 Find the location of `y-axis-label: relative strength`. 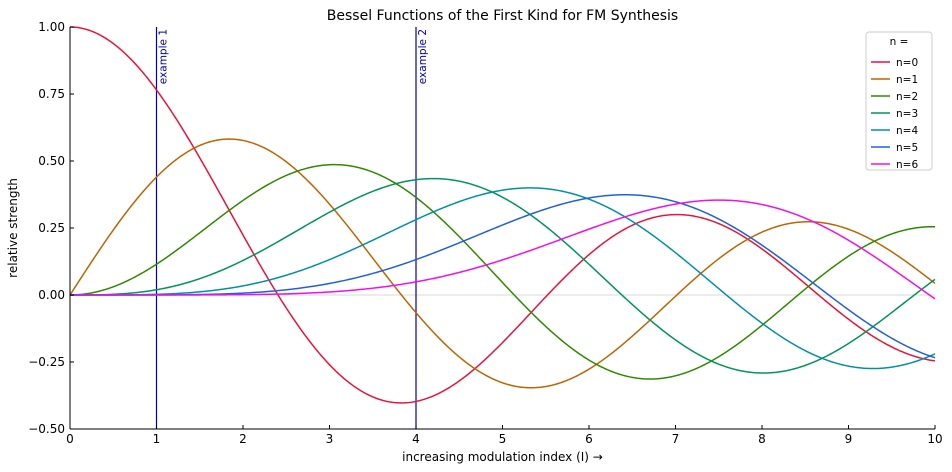

y-axis-label: relative strength is located at coordinates (13, 228).